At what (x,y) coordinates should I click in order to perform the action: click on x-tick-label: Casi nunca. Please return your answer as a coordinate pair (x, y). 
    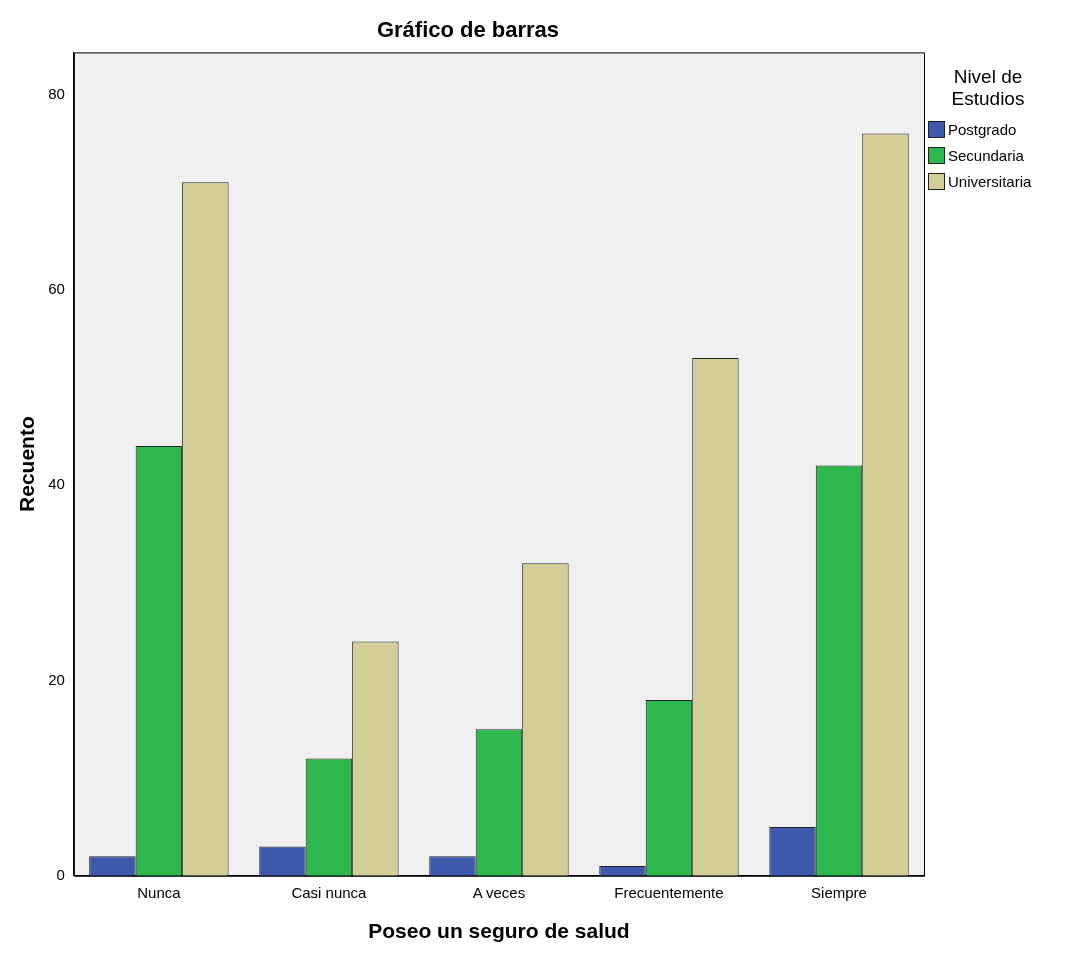
    Looking at the image, I should click on (329, 892).